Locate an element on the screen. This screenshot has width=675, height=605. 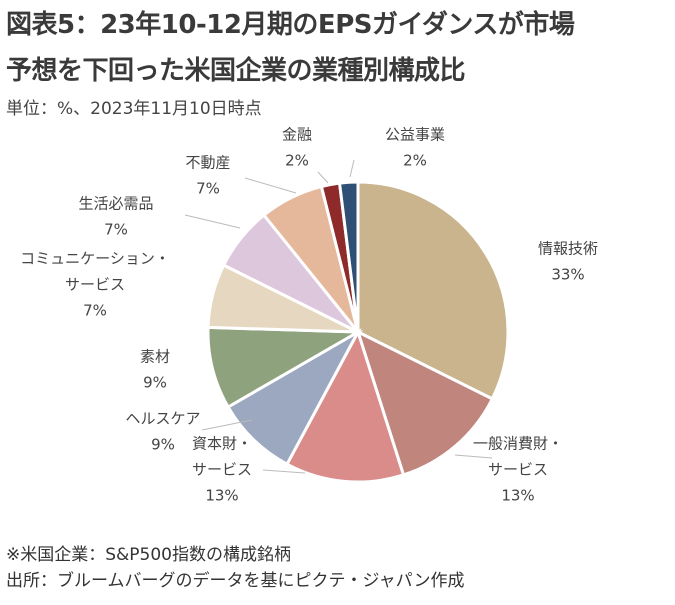
slice-category-label: ヘルスケア is located at coordinates (162, 419).